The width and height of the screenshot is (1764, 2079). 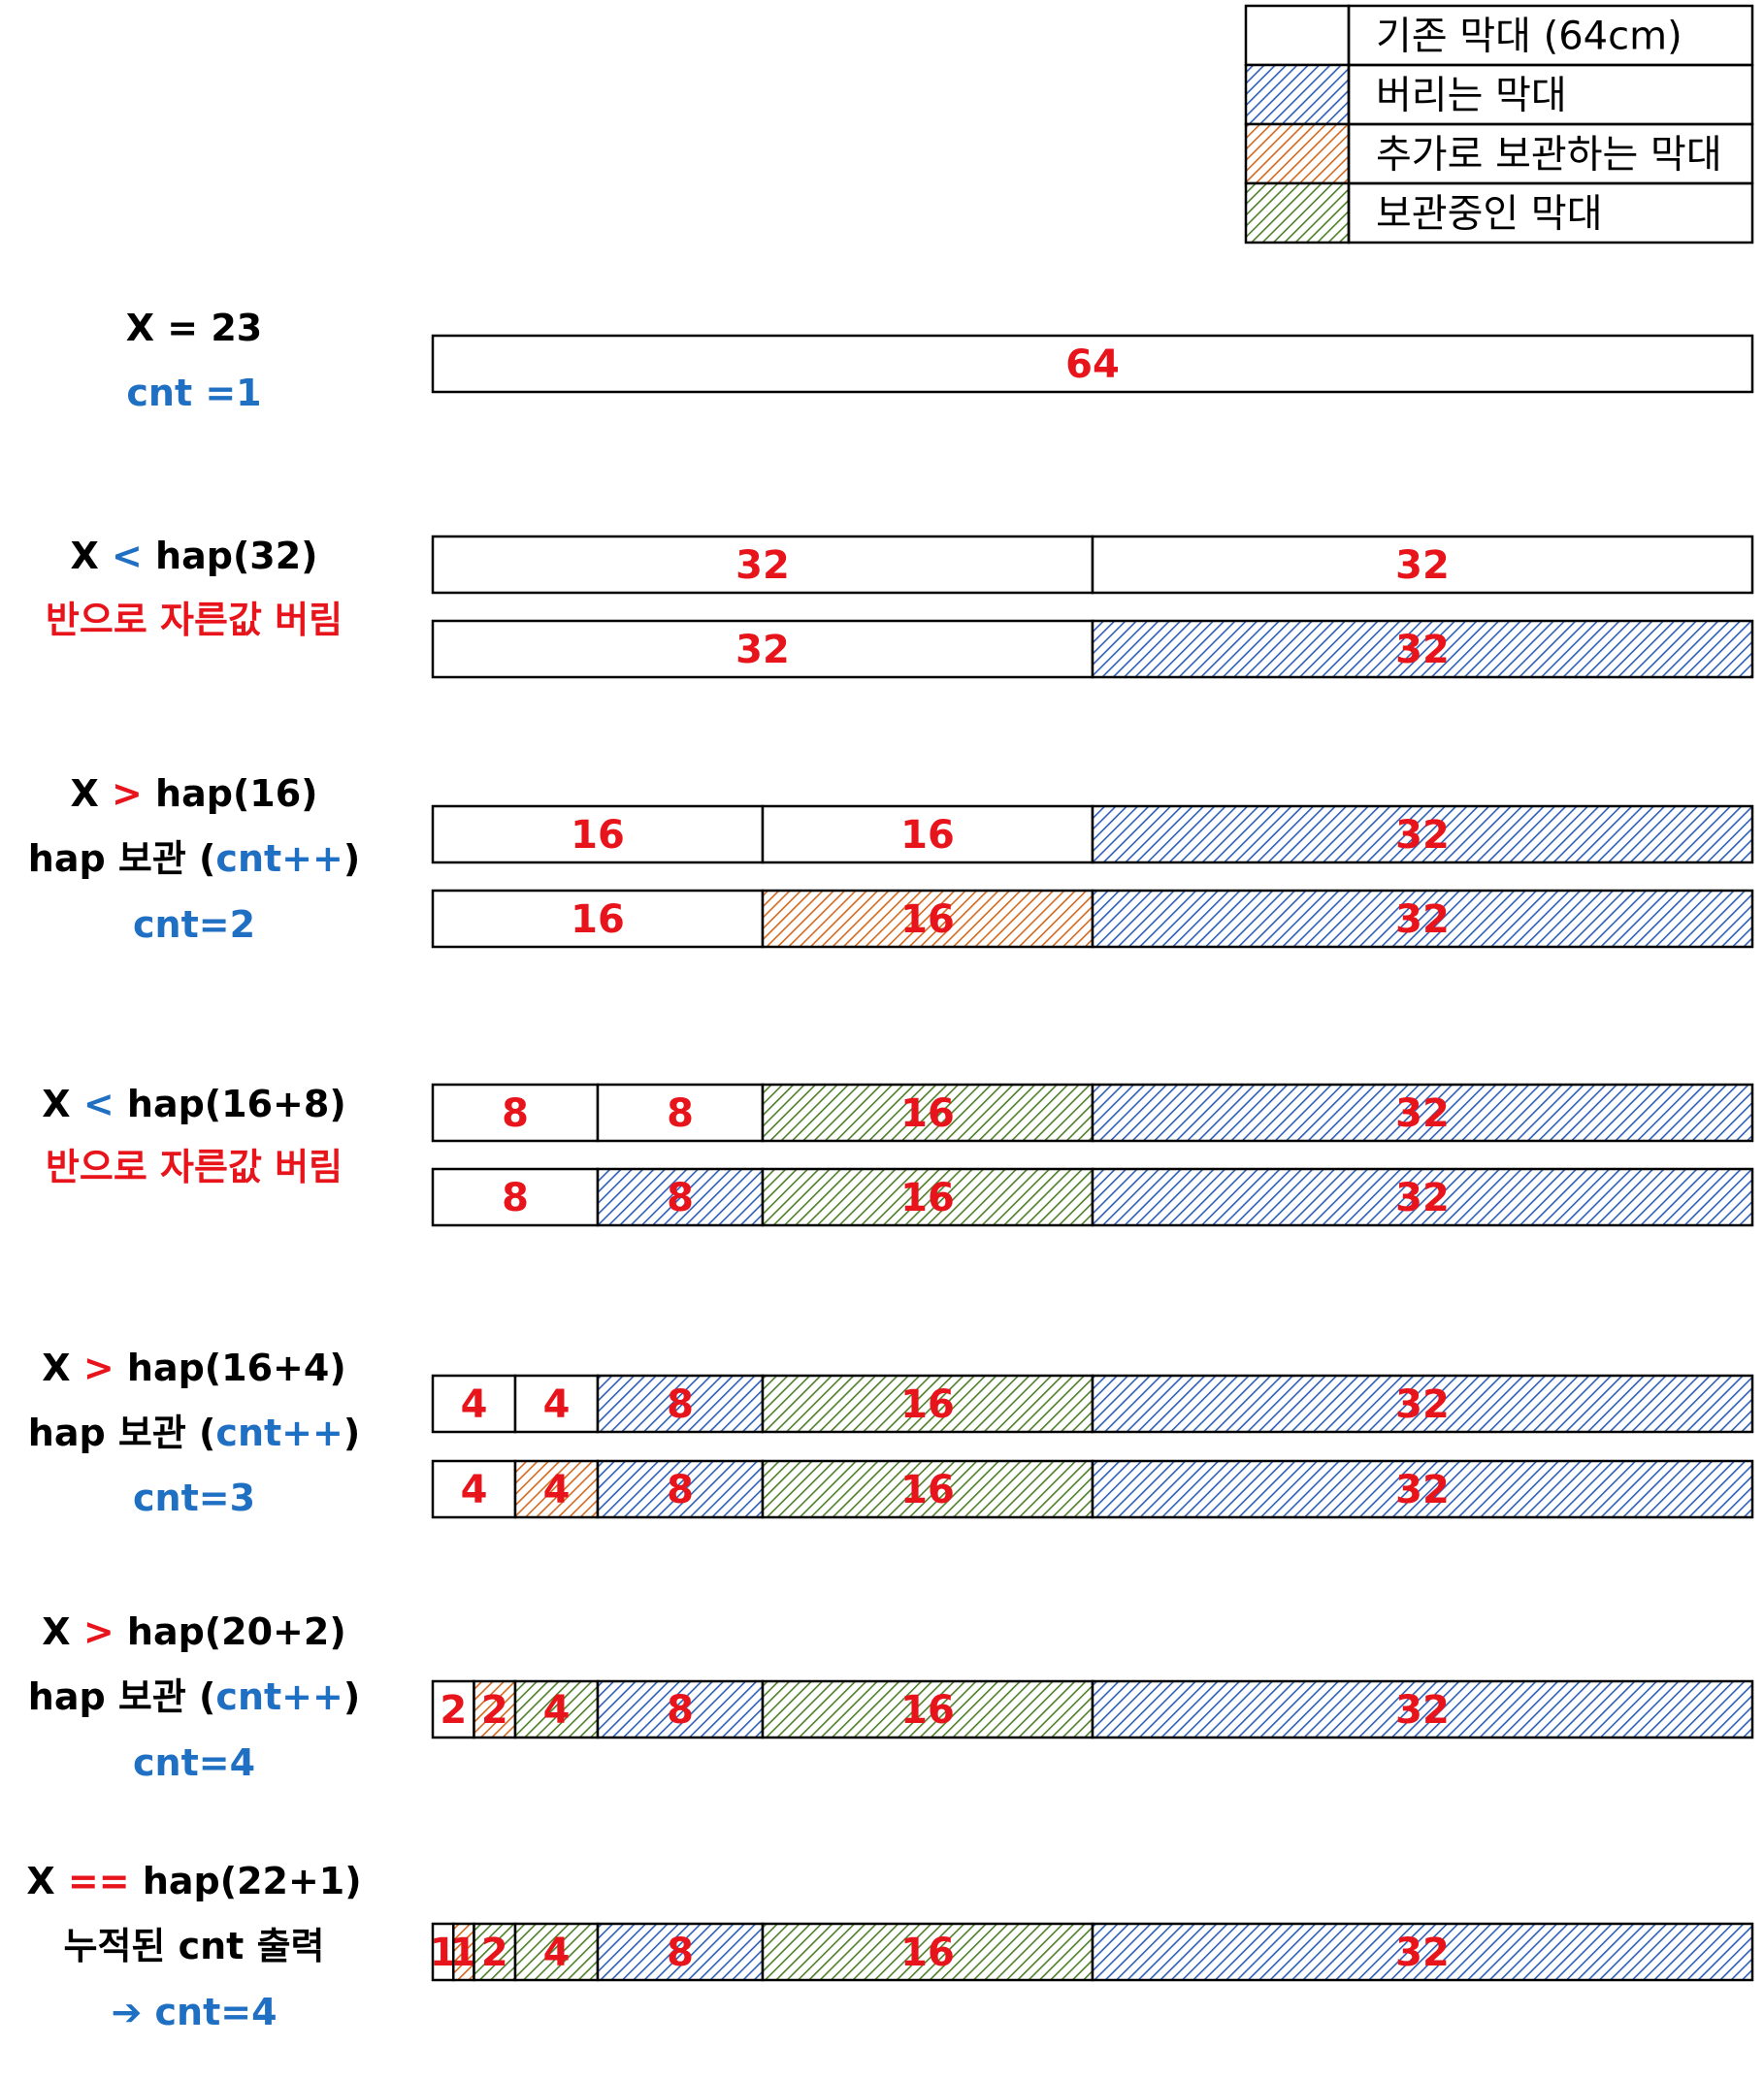 I want to click on label-span: <, so click(x=98, y=1104).